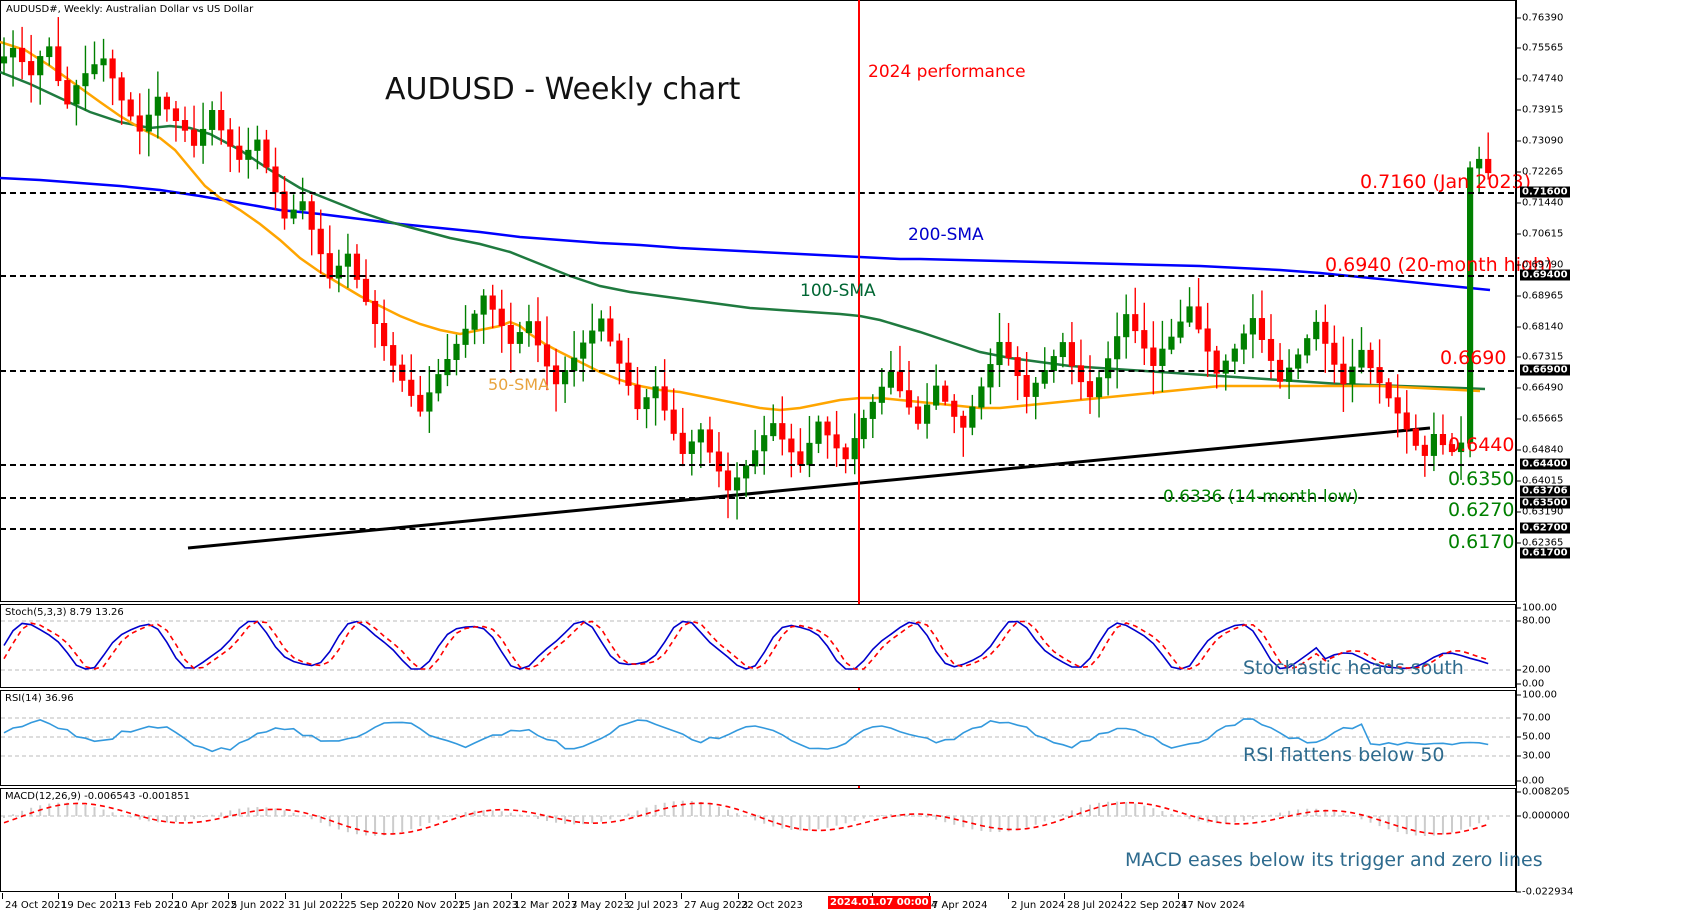 This screenshot has height=919, width=1688. What do you see at coordinates (1095, 905) in the screenshot?
I see `date-label: 28 Jul 2024` at bounding box center [1095, 905].